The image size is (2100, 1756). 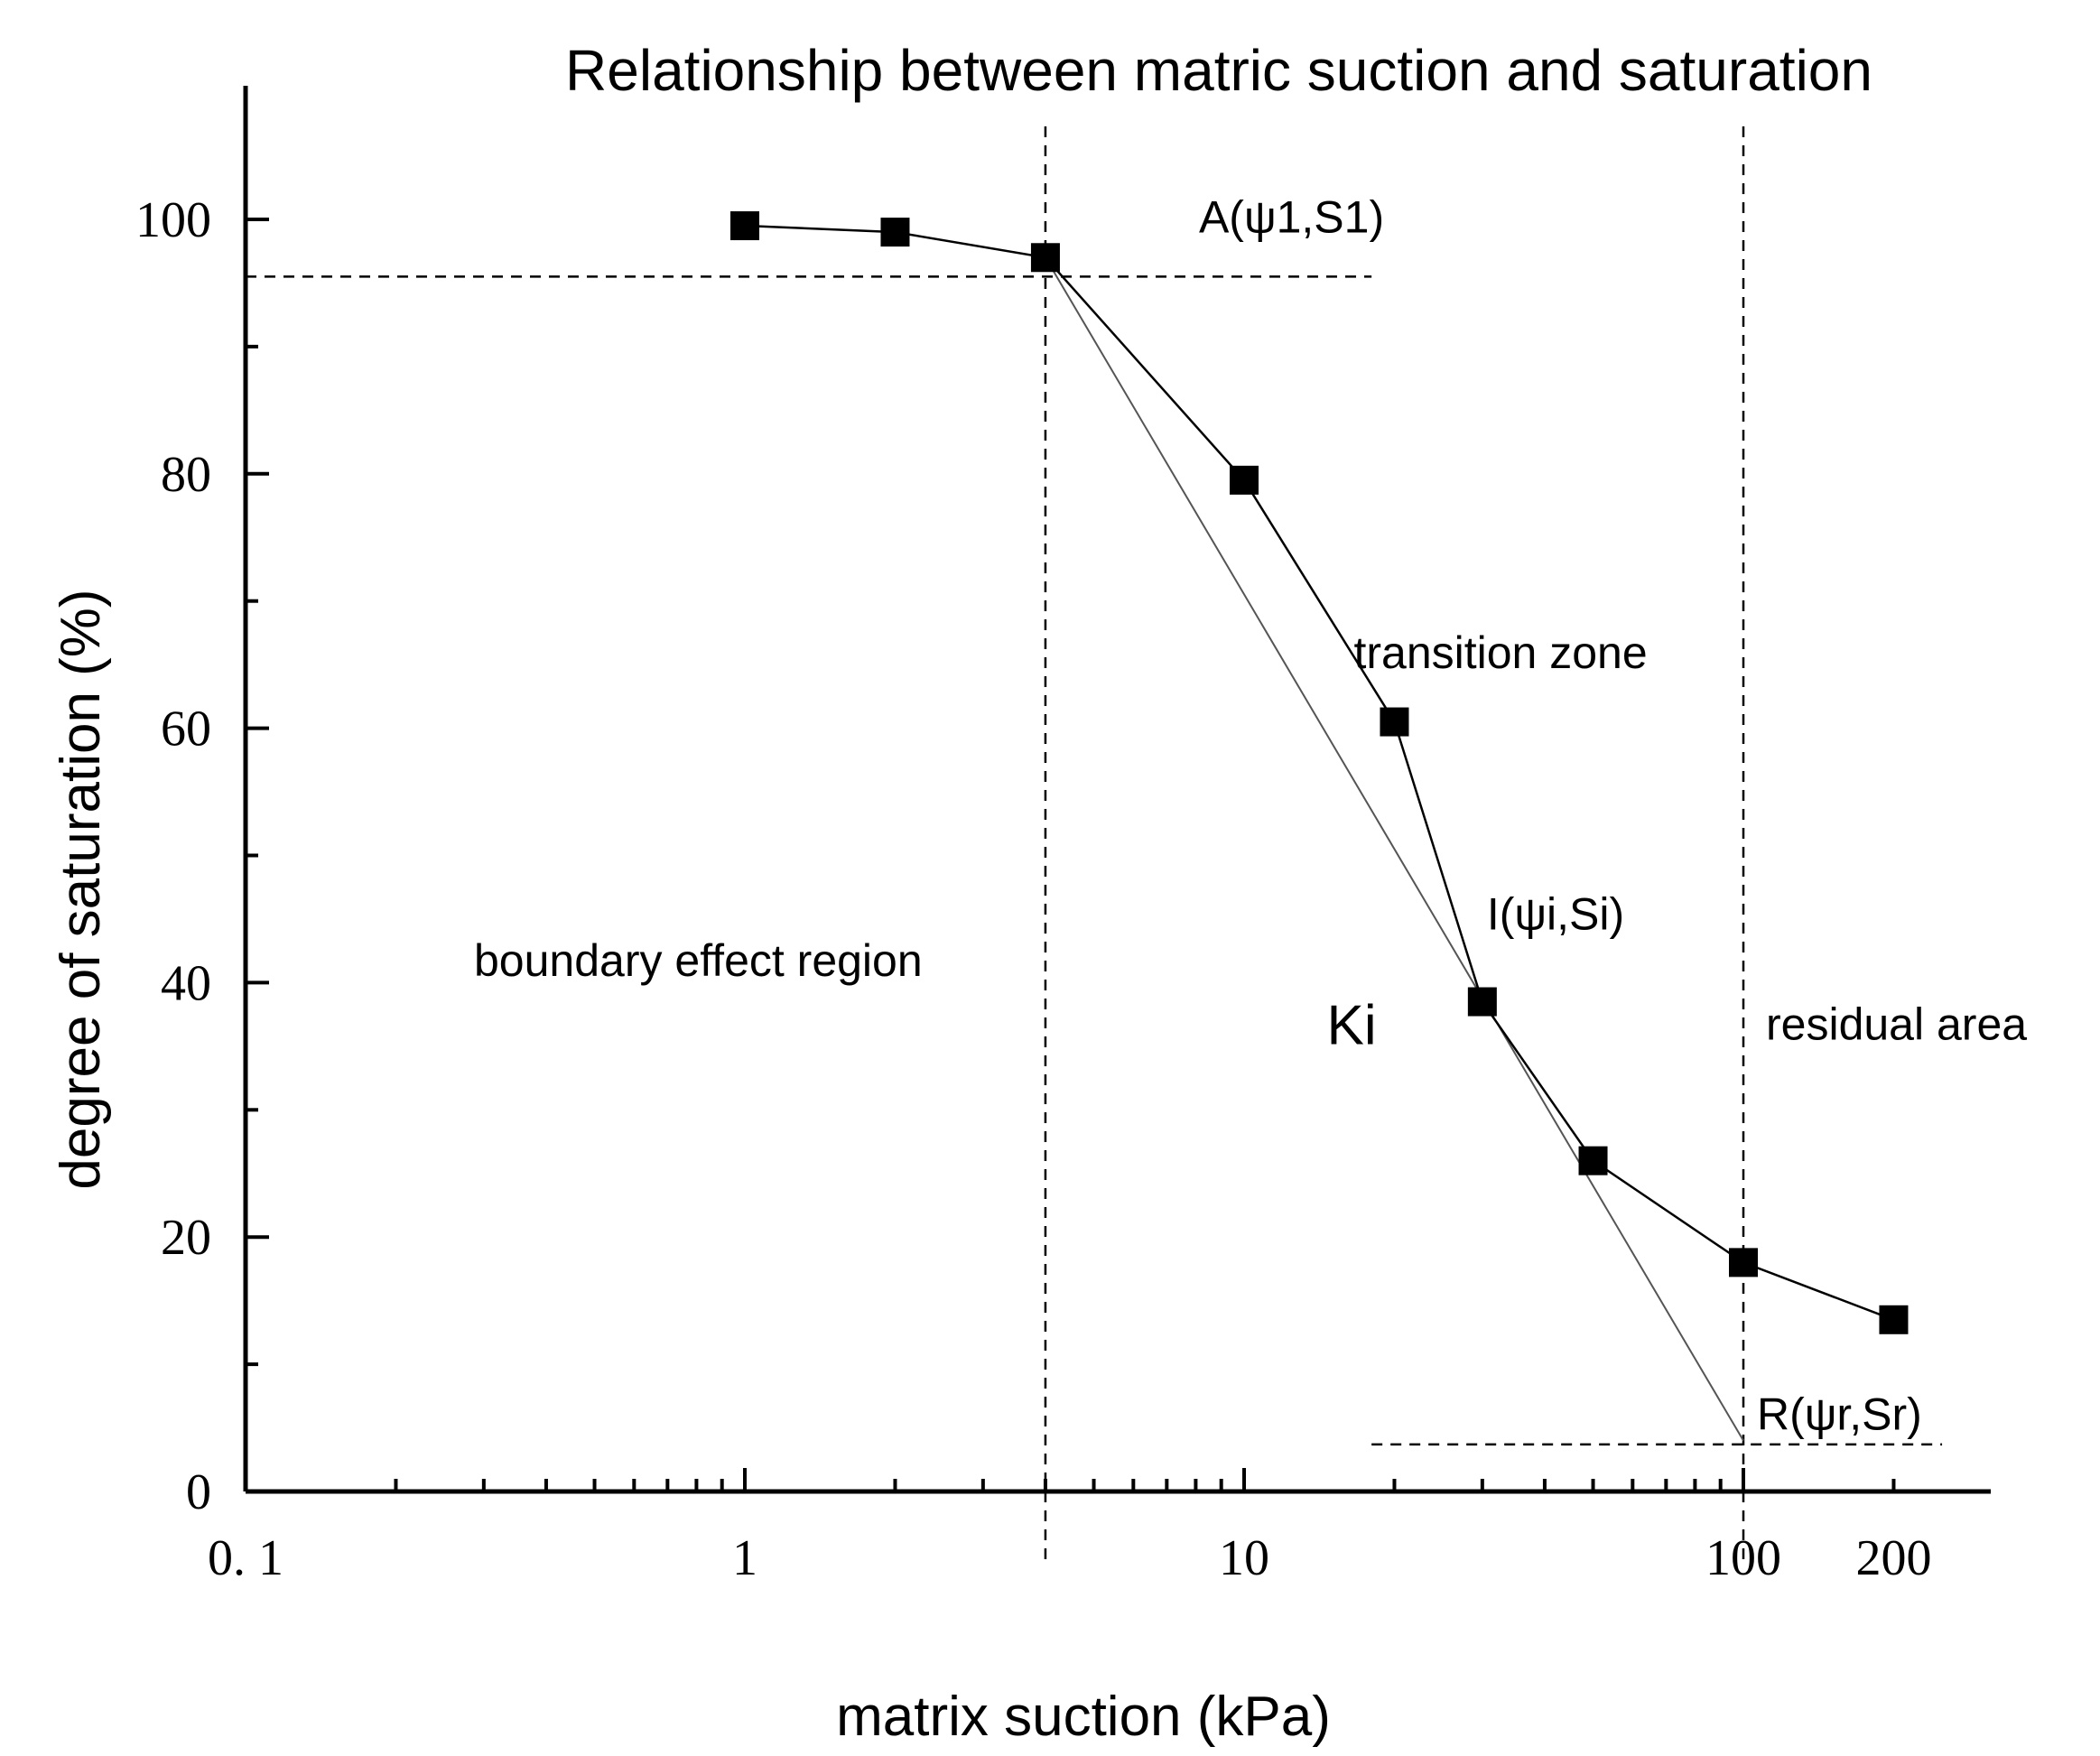 I want to click on y-axis-label: degree of saturation (%), so click(x=81, y=889).